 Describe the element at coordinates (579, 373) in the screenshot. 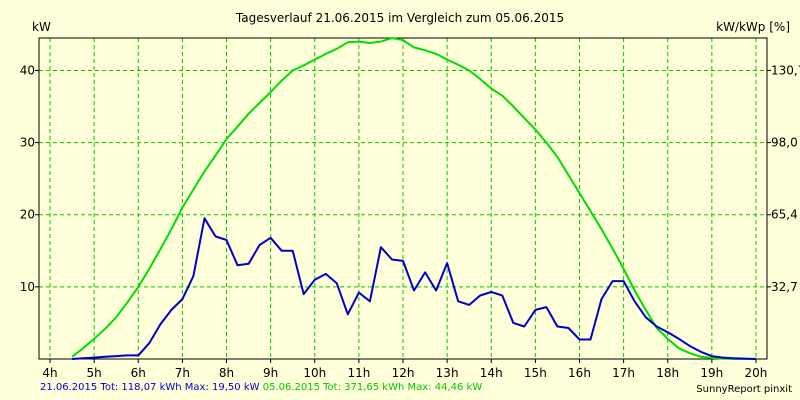

I see `x-tick-label: 16h` at that location.